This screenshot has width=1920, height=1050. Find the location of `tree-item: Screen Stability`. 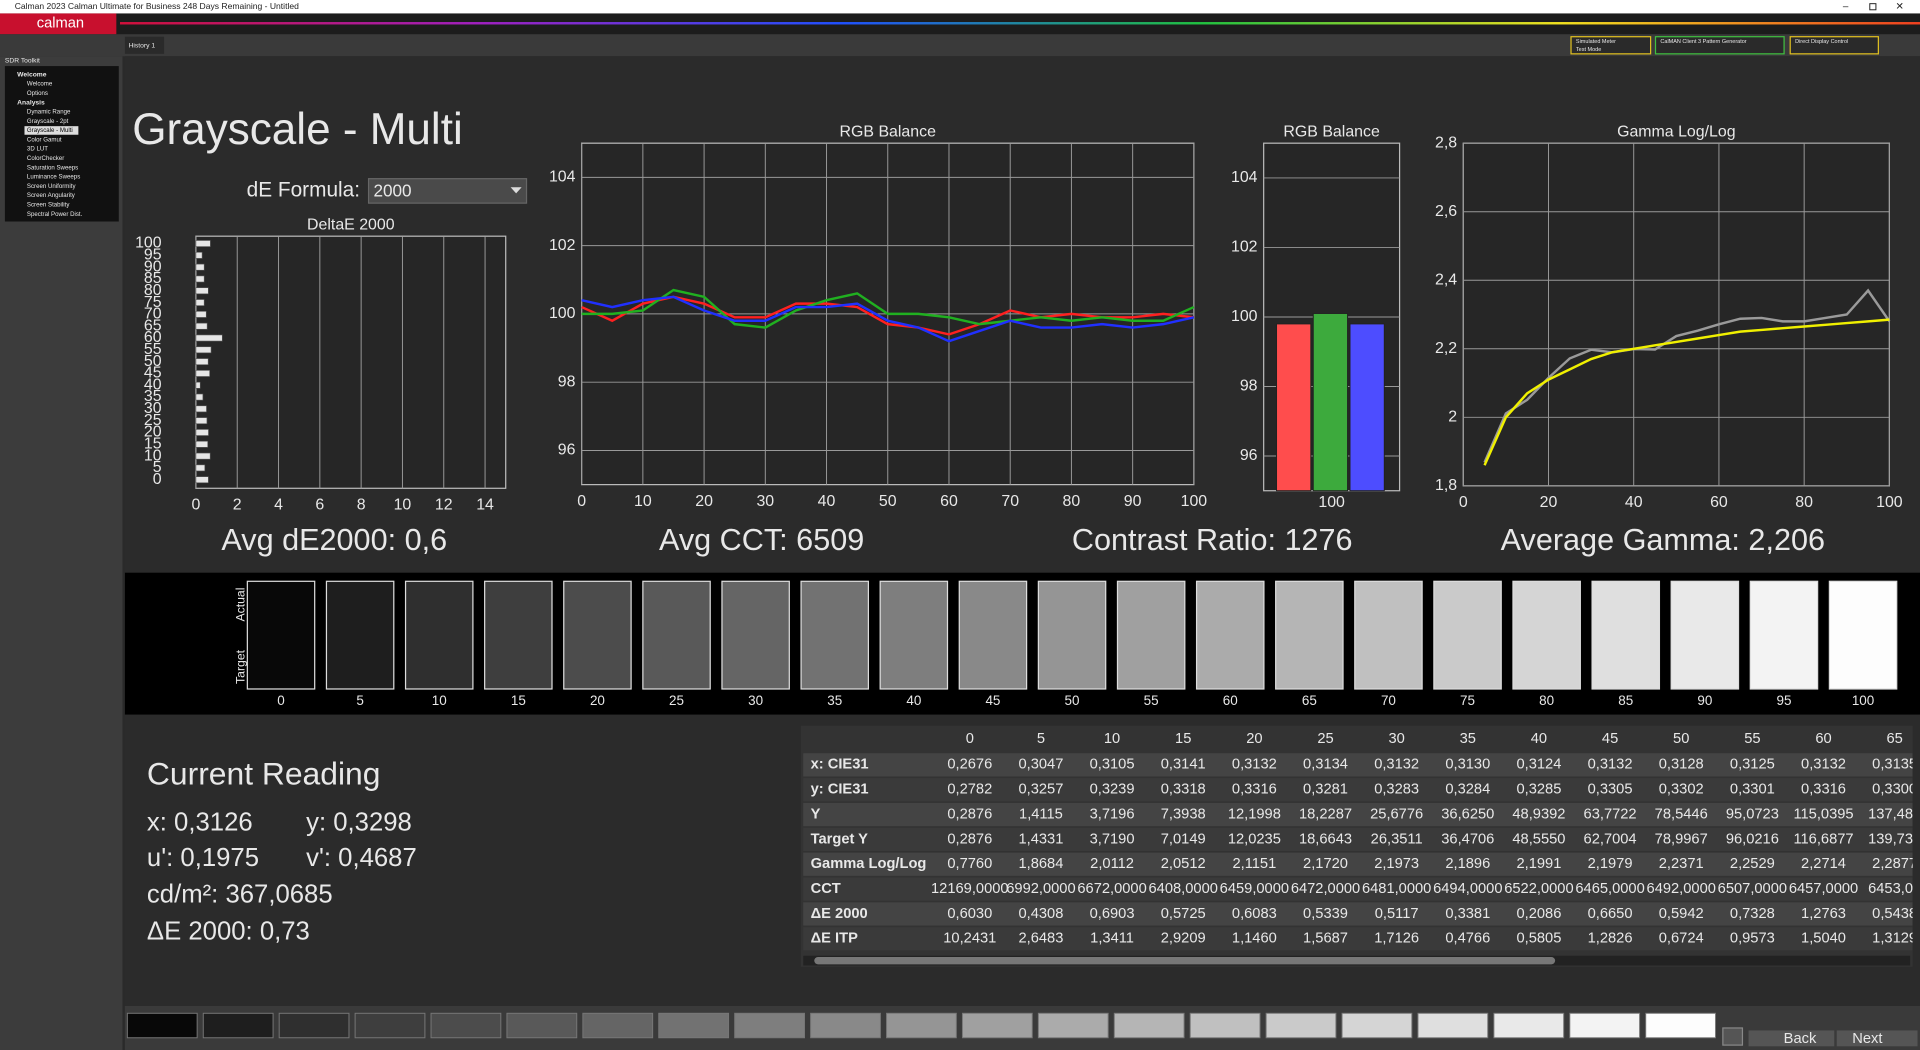

tree-item: Screen Stability is located at coordinates (48, 204).